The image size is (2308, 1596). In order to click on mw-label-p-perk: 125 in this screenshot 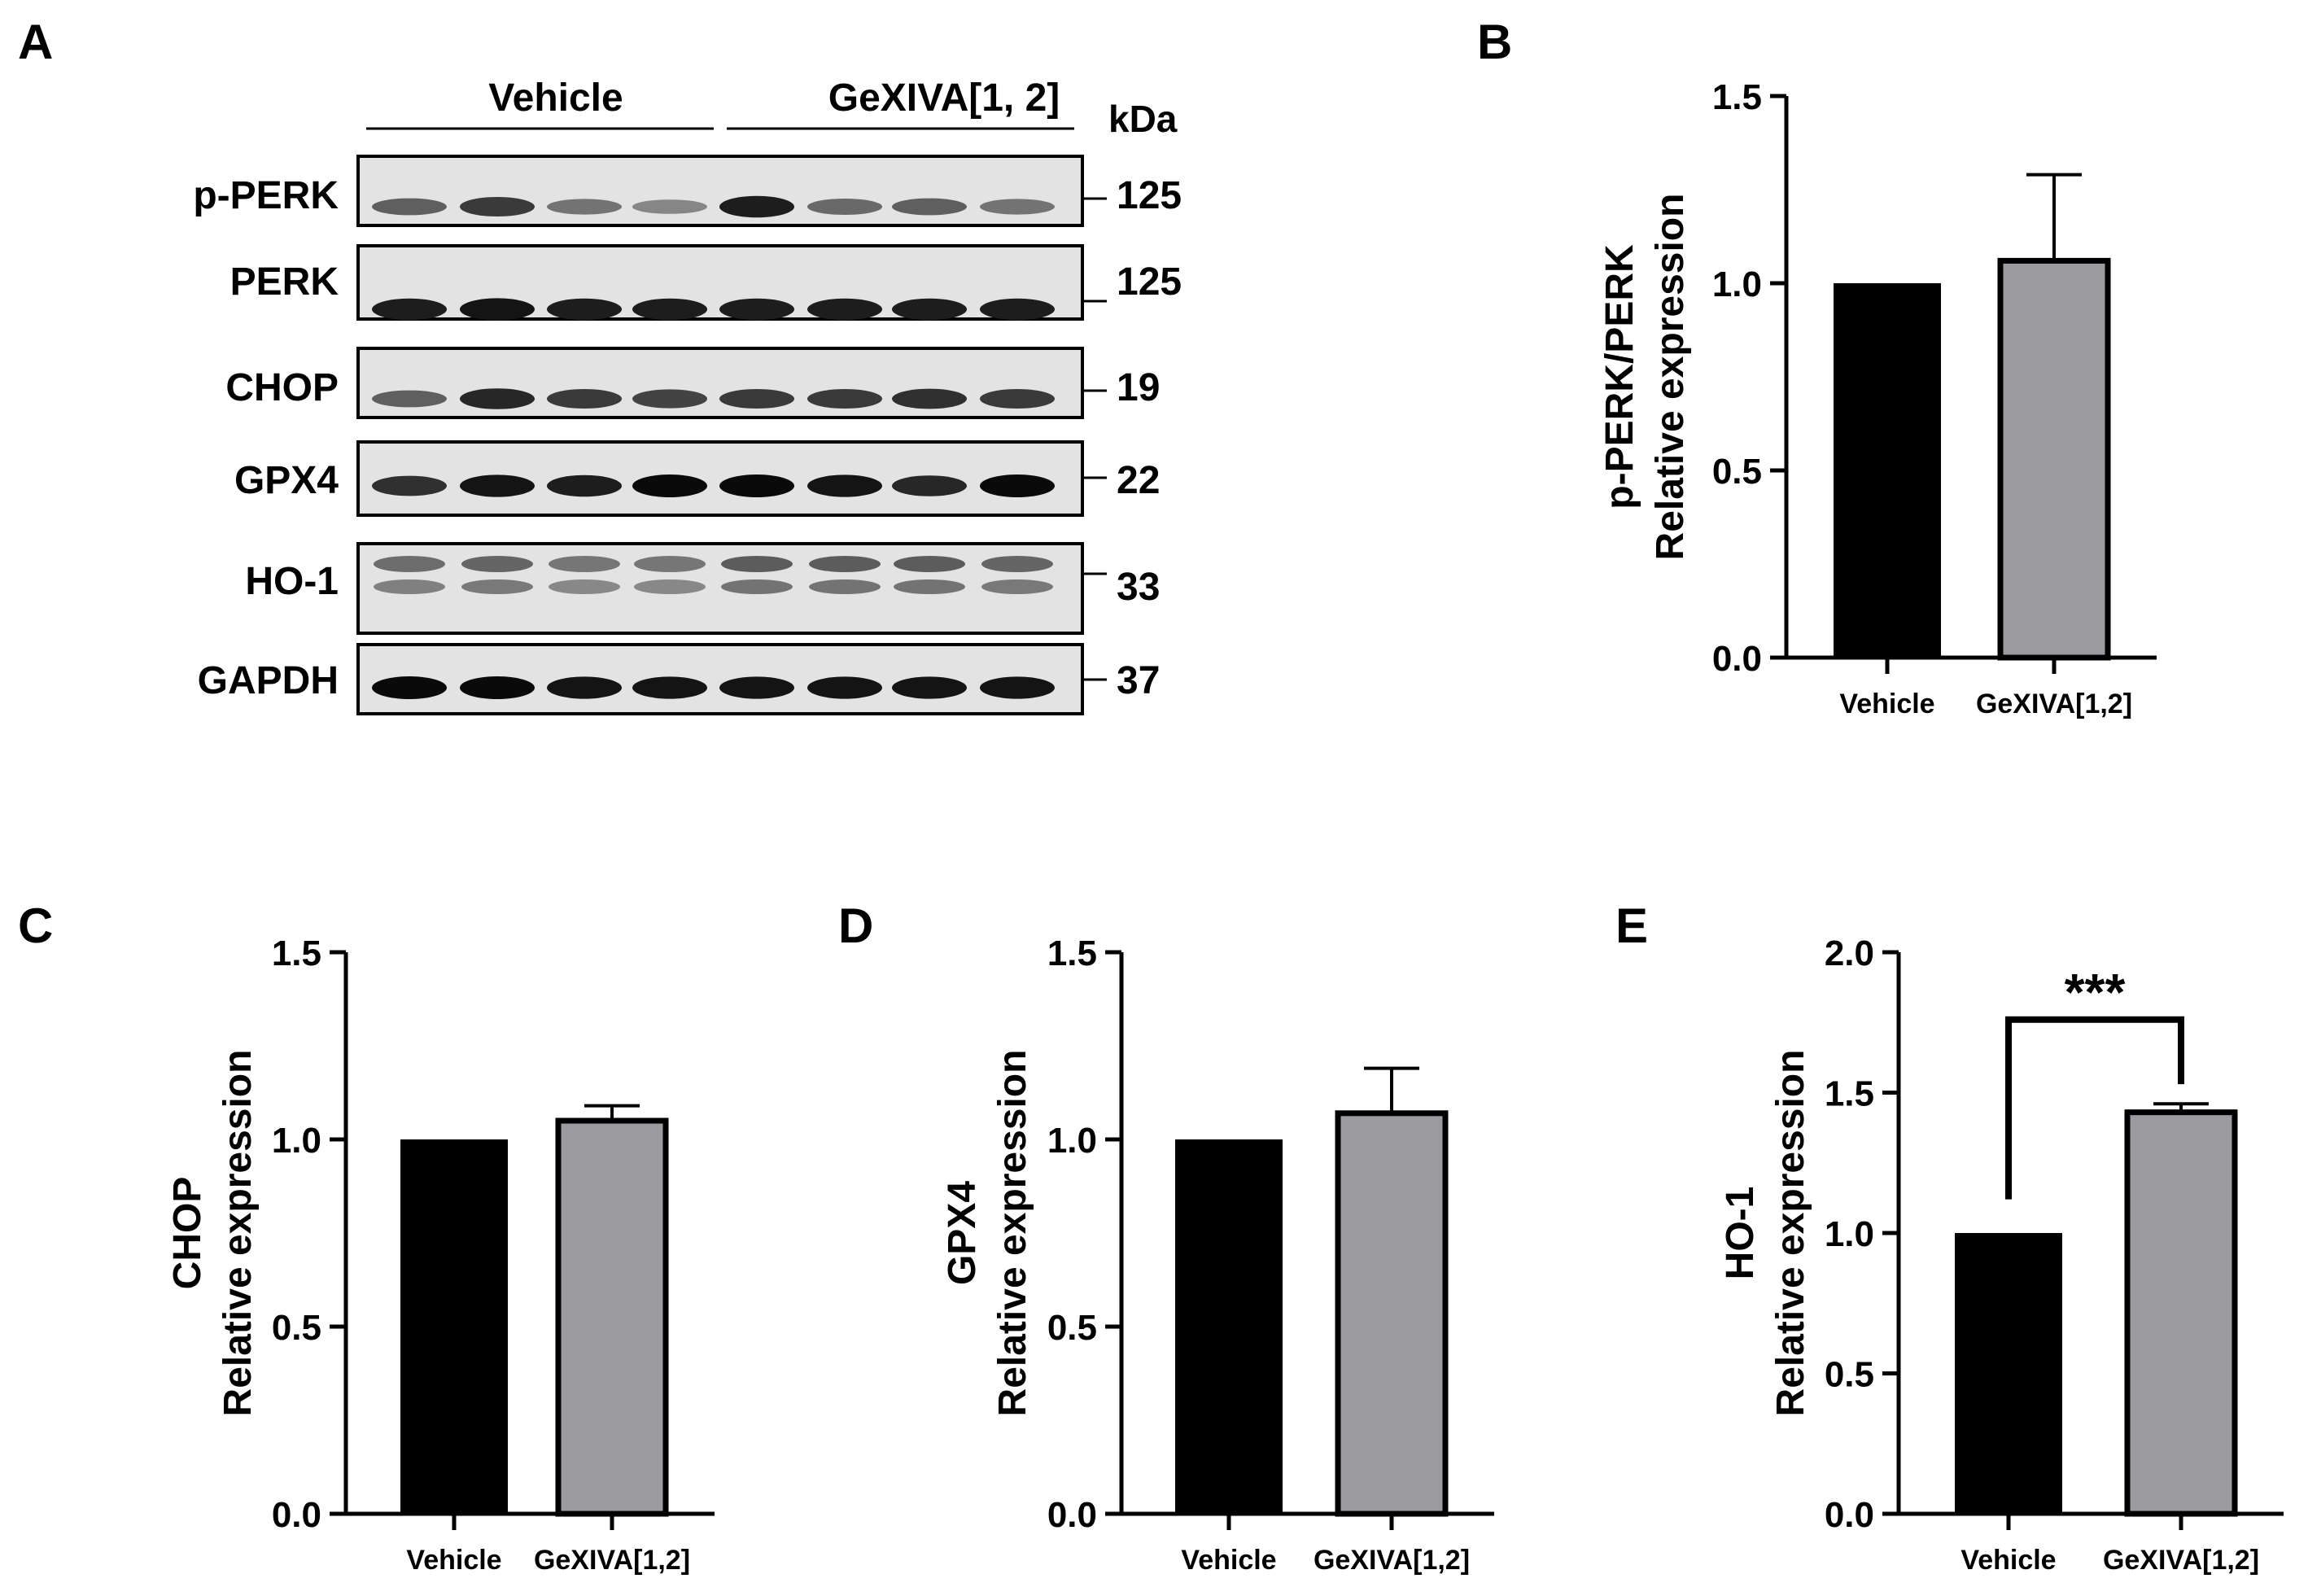, I will do `click(1149, 196)`.